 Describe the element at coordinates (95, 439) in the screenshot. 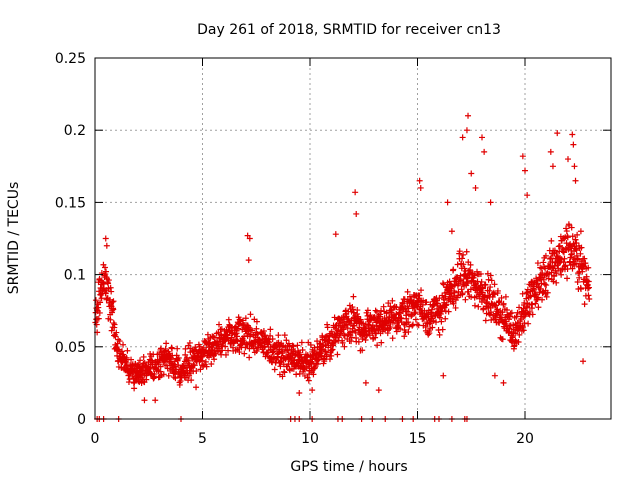

I see `x-tick-label: 0` at that location.